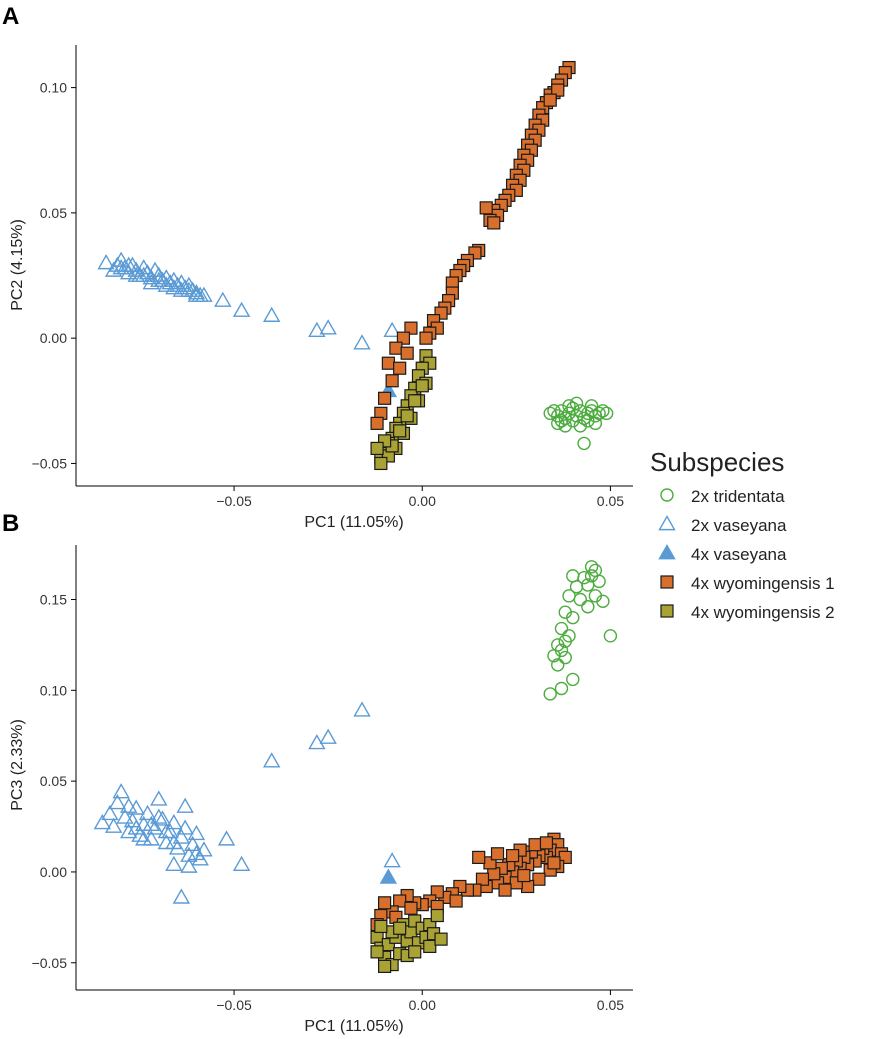  Describe the element at coordinates (50, 463) in the screenshot. I see `panel-a-y-tick-label: −0.05` at that location.